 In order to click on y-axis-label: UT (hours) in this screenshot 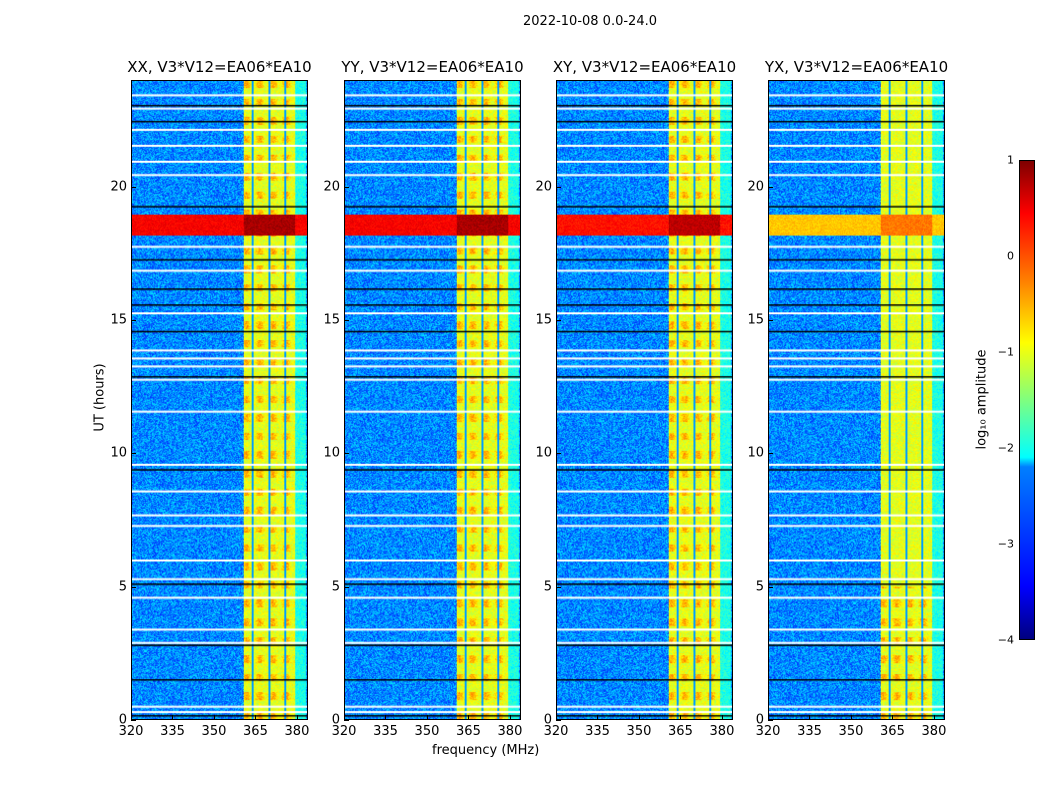, I will do `click(100, 397)`.